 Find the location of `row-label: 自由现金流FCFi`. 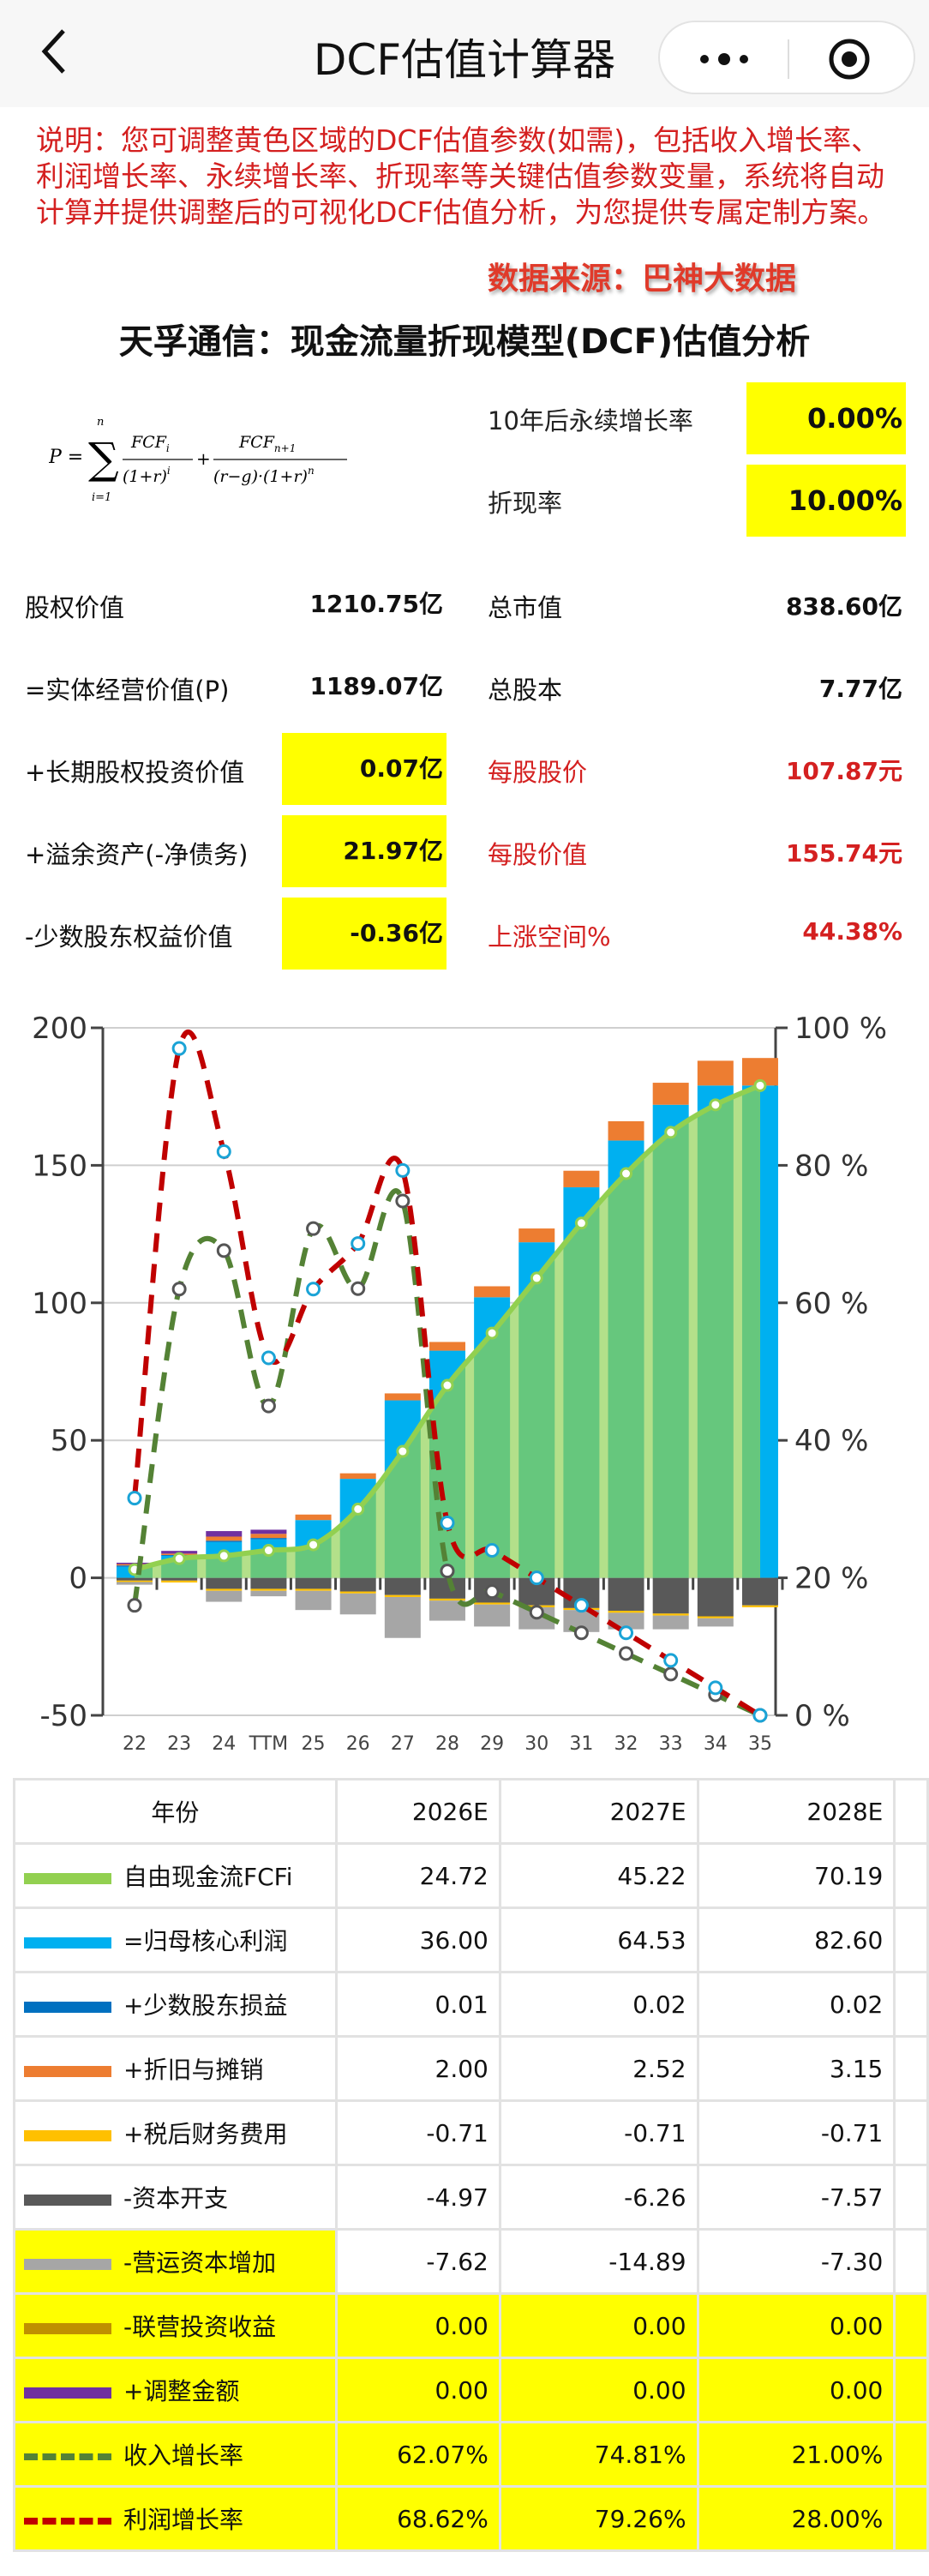

row-label: 自由现金流FCFi is located at coordinates (208, 1877).